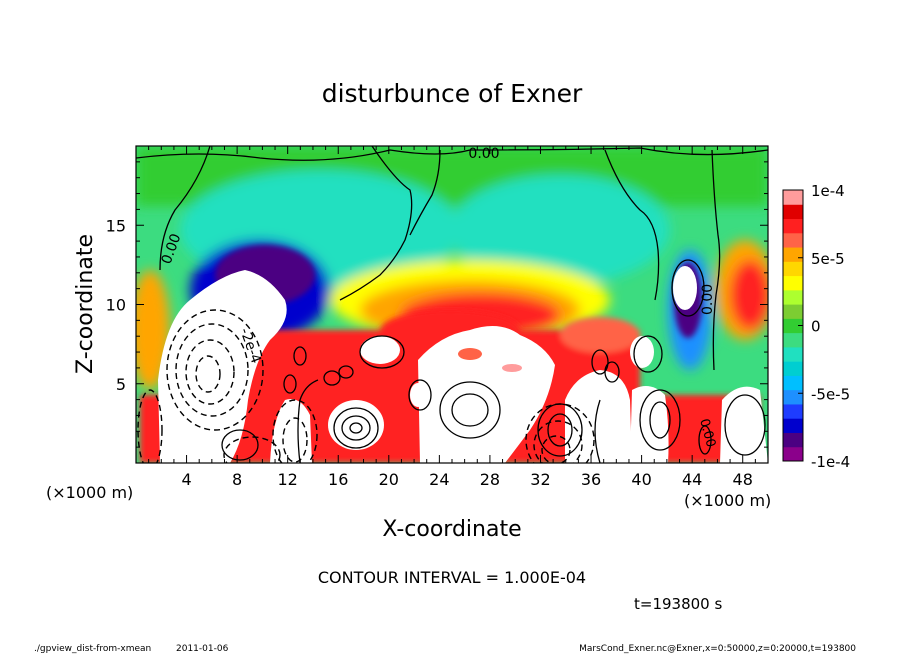 This screenshot has width=904, height=654. Describe the element at coordinates (452, 93) in the screenshot. I see `chart-title: disturbunce of Exner` at that location.